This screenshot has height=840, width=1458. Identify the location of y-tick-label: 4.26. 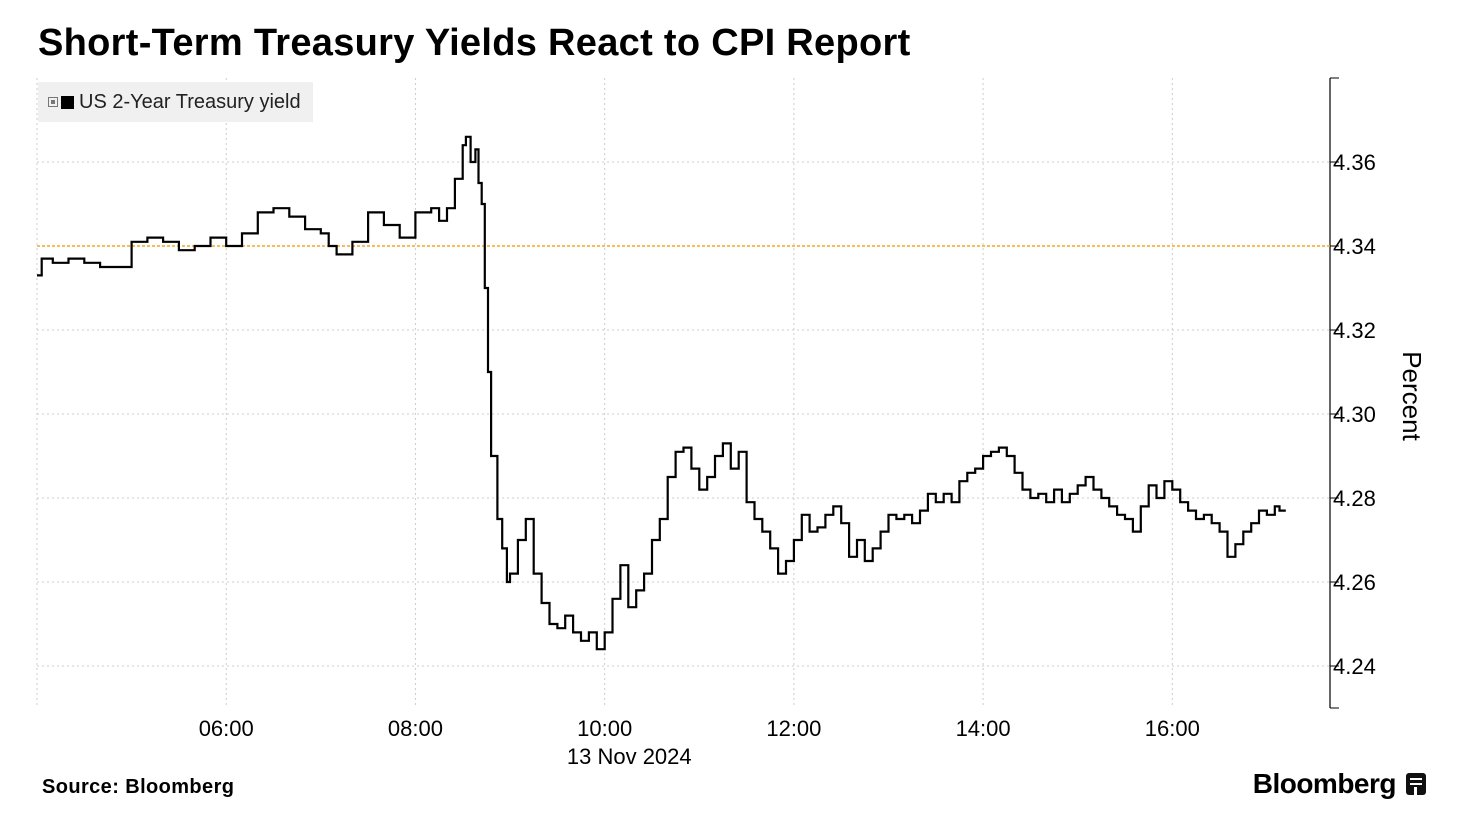
(1354, 582).